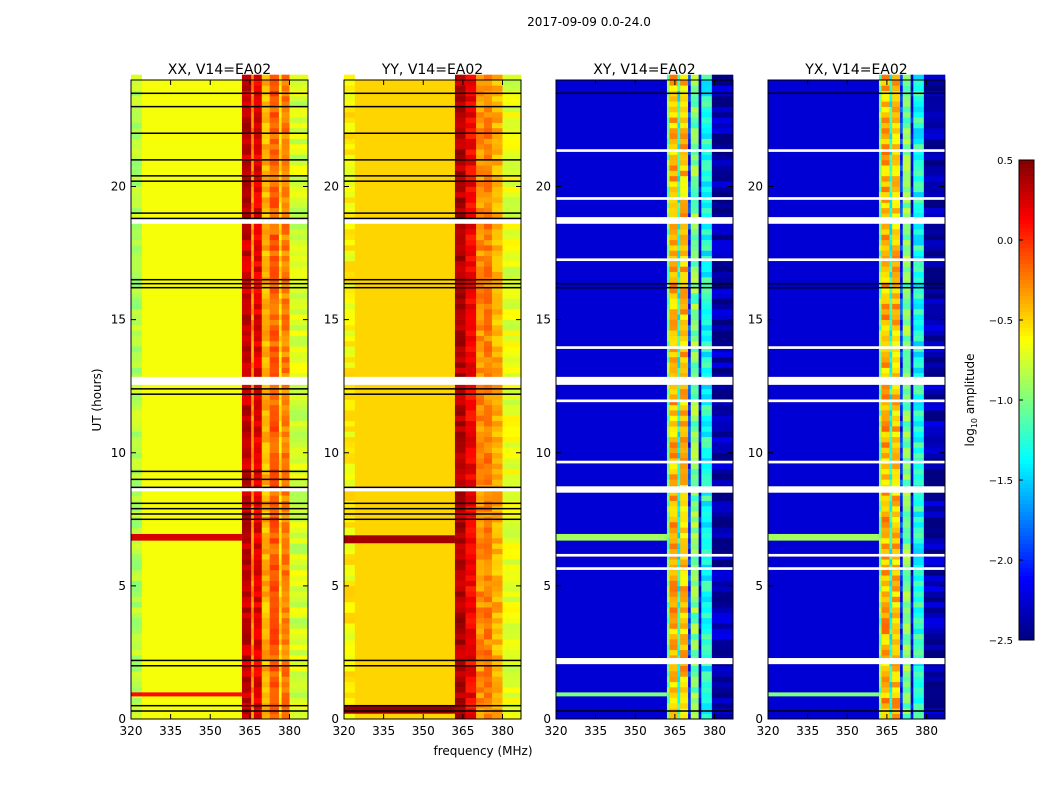  I want to click on flagged-gap, so click(644, 347).